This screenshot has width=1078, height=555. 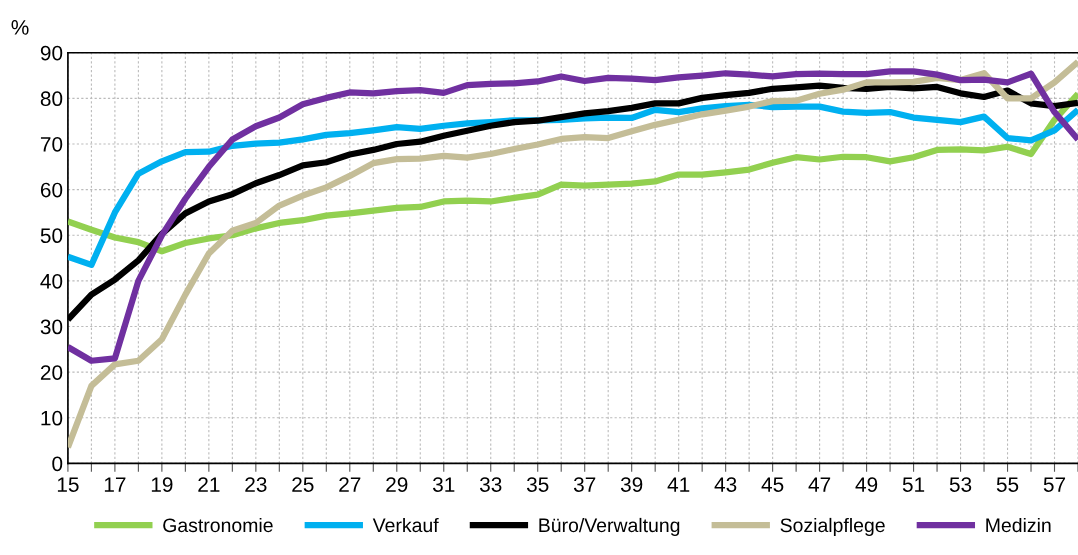 What do you see at coordinates (490, 484) in the screenshot?
I see `x-tick-label: 33` at bounding box center [490, 484].